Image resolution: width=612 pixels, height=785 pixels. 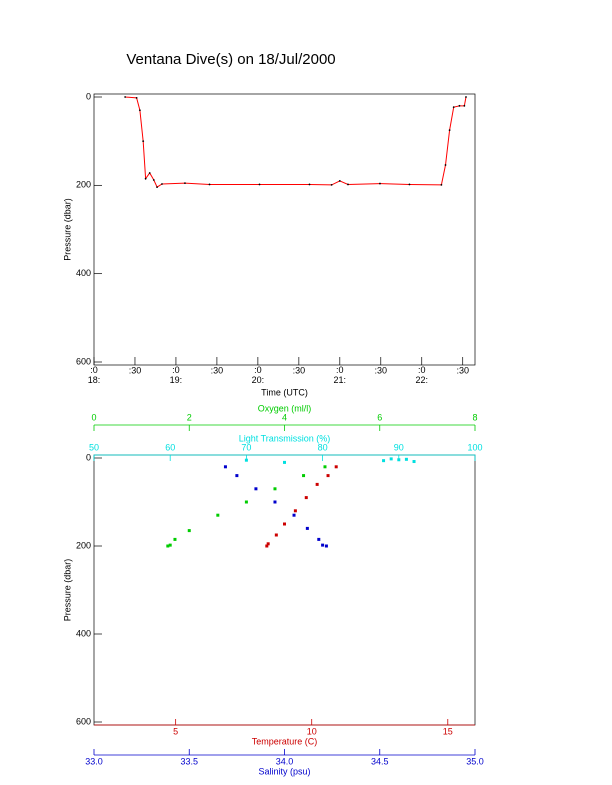 What do you see at coordinates (175, 731) in the screenshot?
I see `x-tick-label: 5` at bounding box center [175, 731].